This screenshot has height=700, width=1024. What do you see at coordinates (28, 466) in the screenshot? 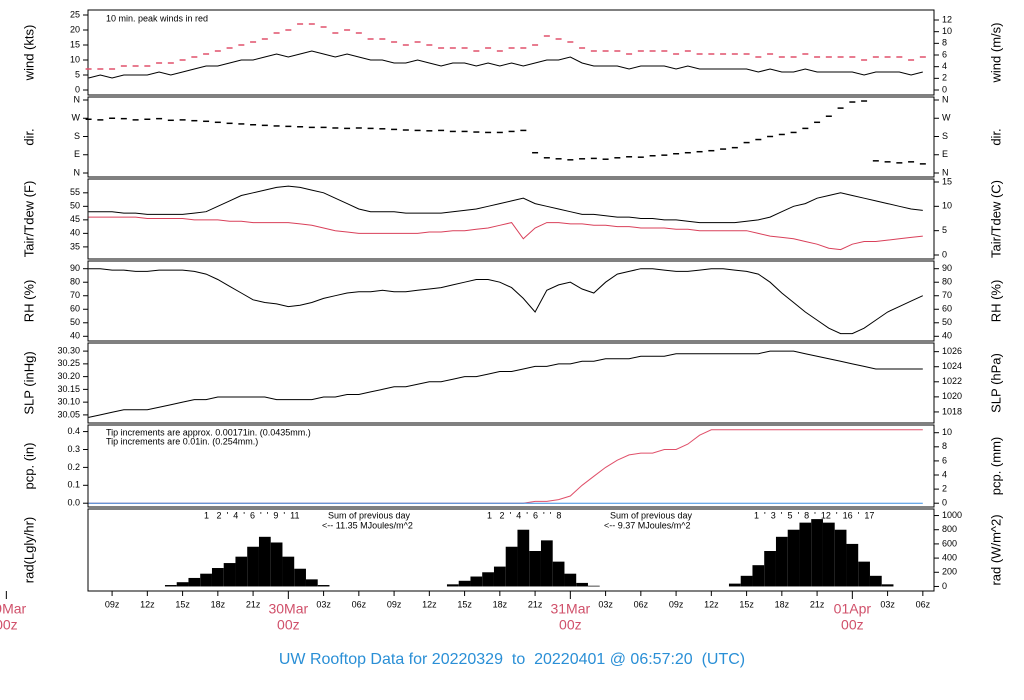
I see `y-axis-label: pcp. (in)` at bounding box center [28, 466].